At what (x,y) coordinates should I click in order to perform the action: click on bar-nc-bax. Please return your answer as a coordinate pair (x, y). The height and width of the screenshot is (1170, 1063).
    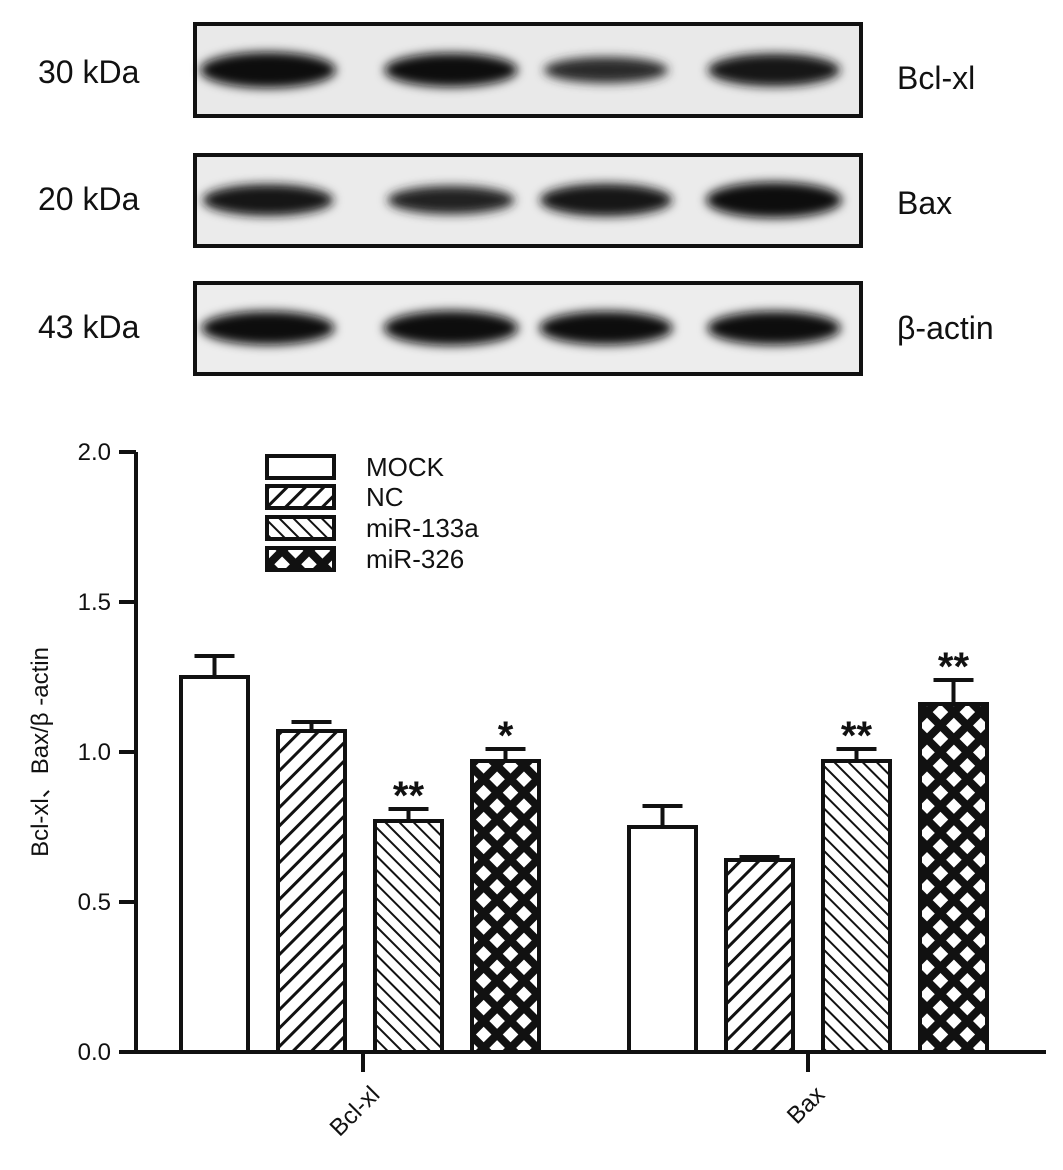
    Looking at the image, I should click on (759, 956).